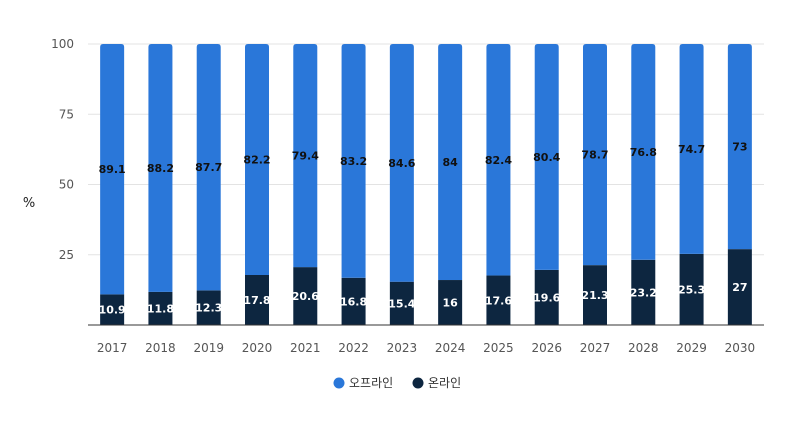 The height and width of the screenshot is (439, 812). I want to click on data-label: 83.2, so click(353, 161).